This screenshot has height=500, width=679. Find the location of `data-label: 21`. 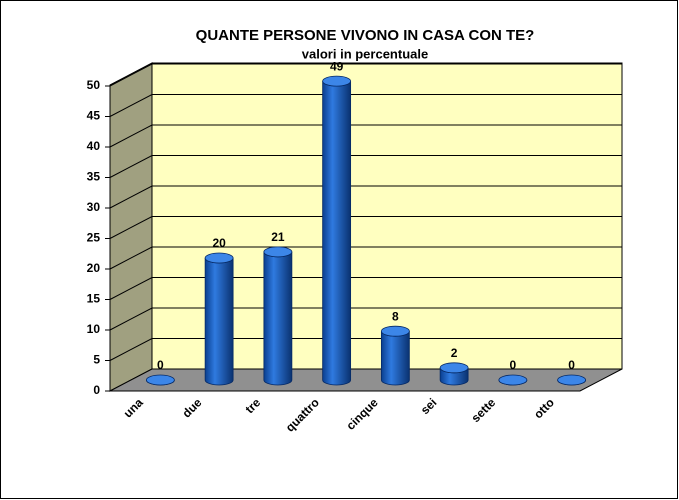

data-label: 21 is located at coordinates (278, 237).